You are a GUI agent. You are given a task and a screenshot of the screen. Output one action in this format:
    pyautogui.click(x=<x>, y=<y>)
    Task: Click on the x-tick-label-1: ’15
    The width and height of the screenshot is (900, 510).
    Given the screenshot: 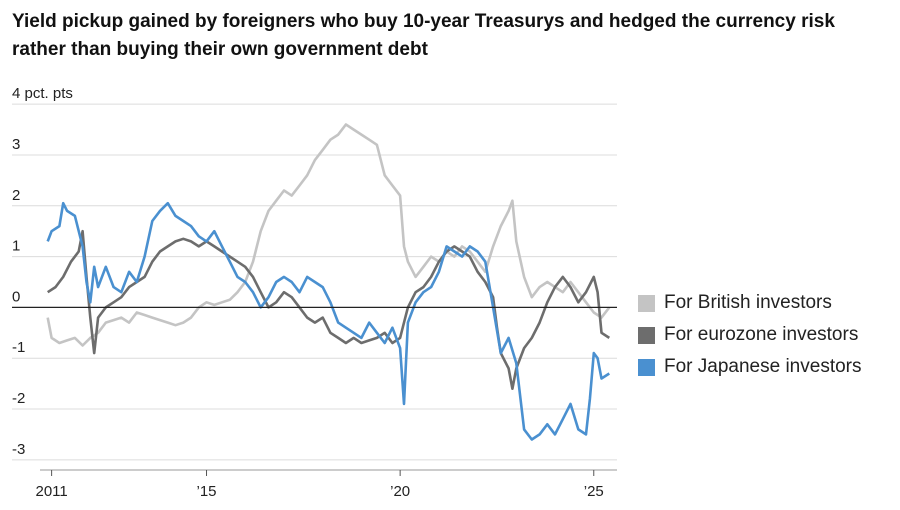 What is the action you would take?
    pyautogui.click(x=207, y=491)
    